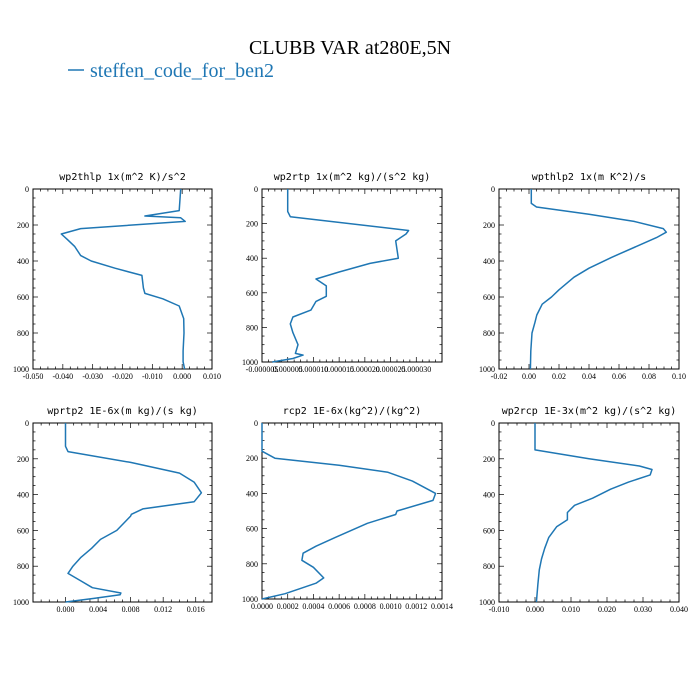  Describe the element at coordinates (98, 609) in the screenshot. I see `x-tick-label: 0.004` at that location.